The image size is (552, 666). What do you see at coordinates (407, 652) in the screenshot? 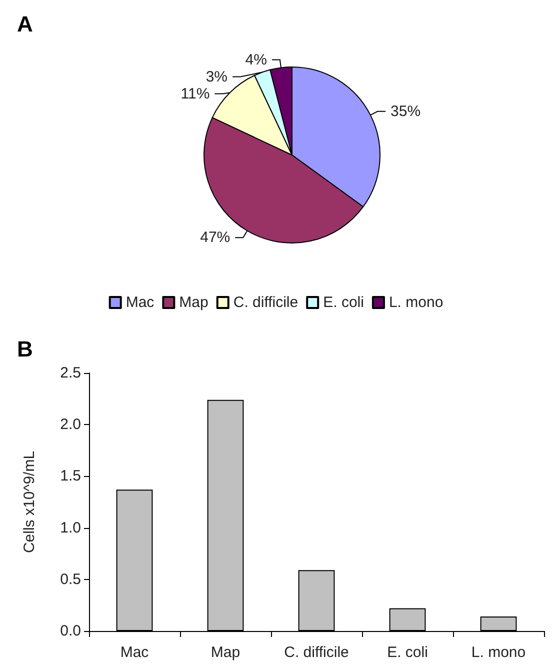
I see `x-tick-label: E. coli` at bounding box center [407, 652].